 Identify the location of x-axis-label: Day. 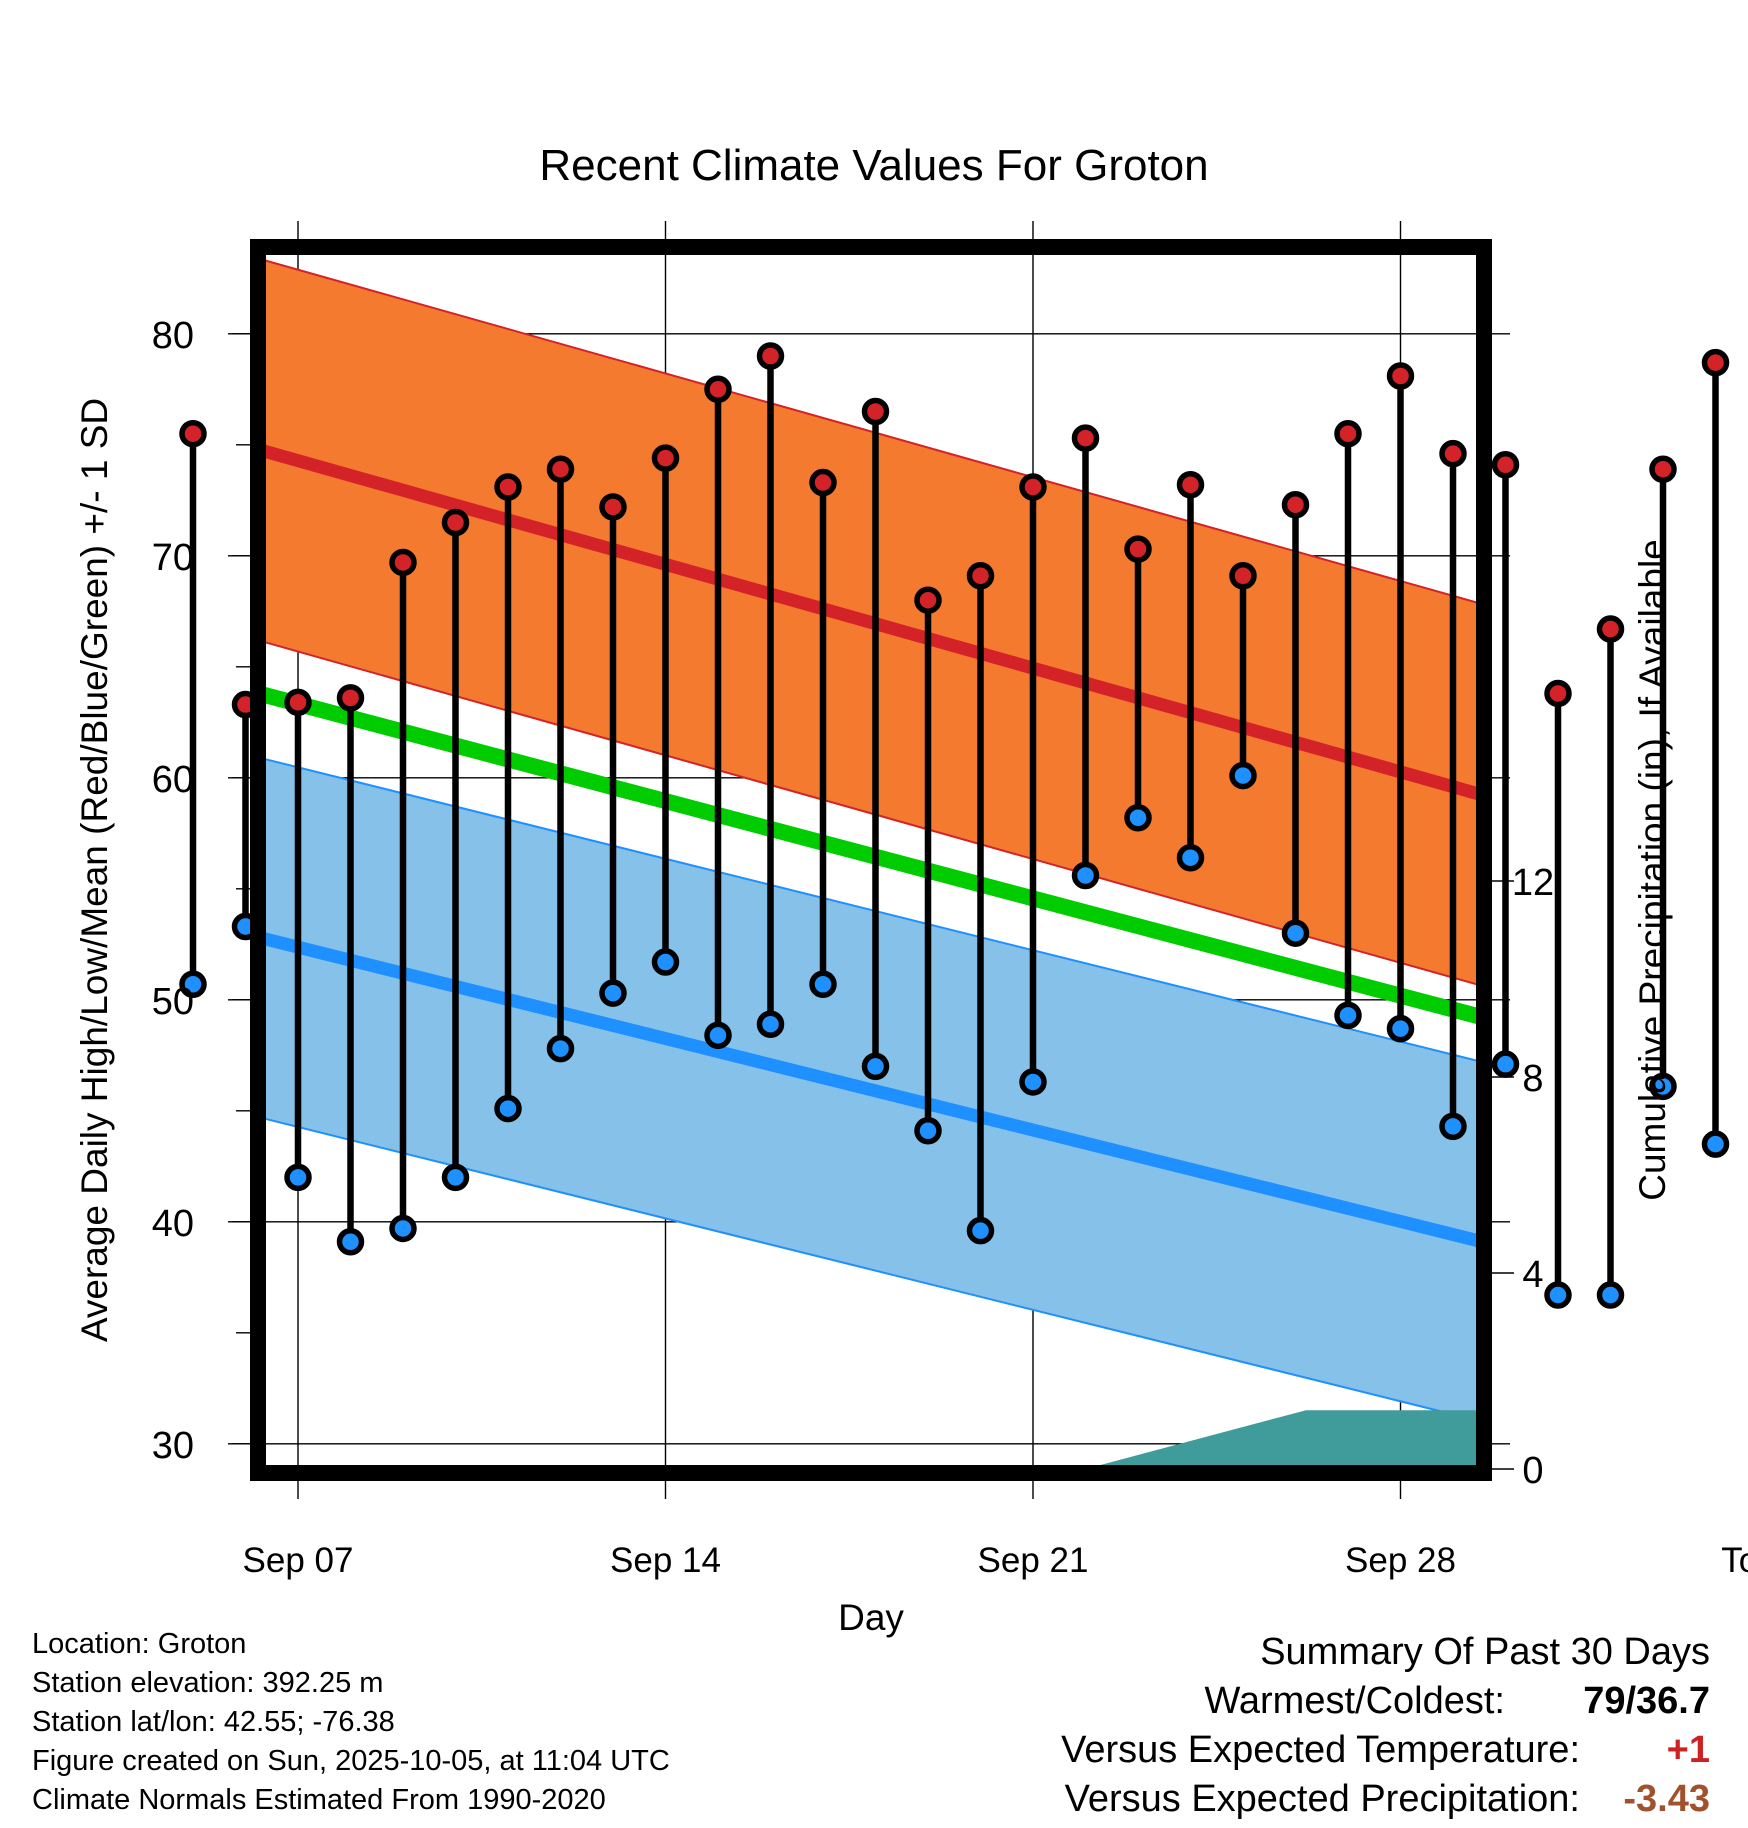
(871, 1617).